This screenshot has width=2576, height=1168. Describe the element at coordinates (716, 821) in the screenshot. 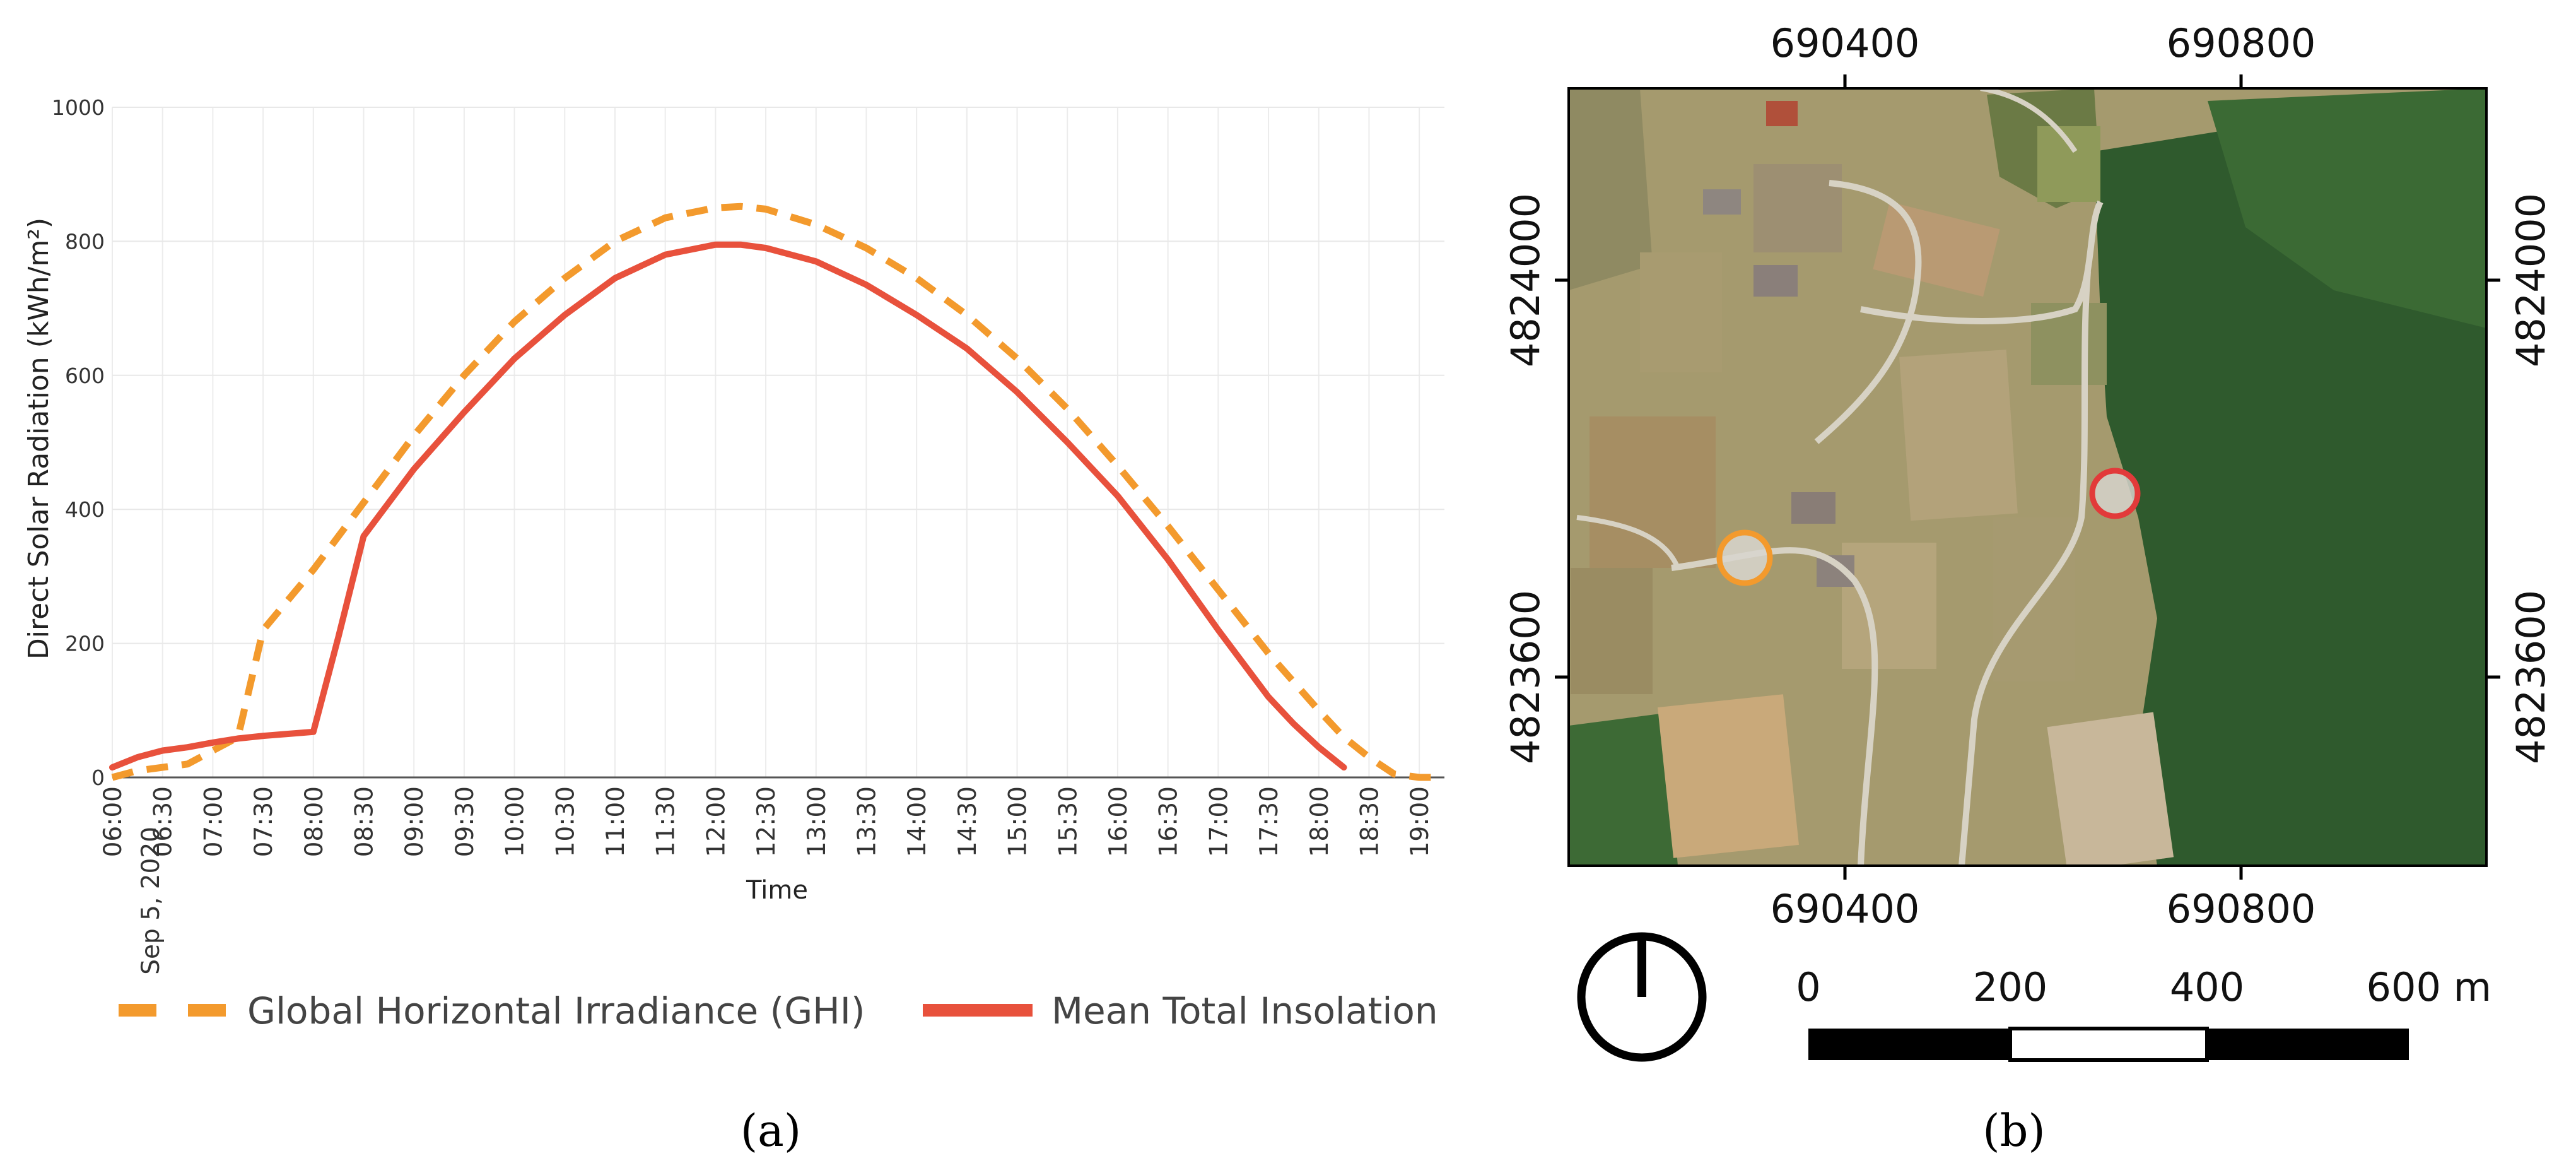

I see `x-tick-label: 12:00` at that location.